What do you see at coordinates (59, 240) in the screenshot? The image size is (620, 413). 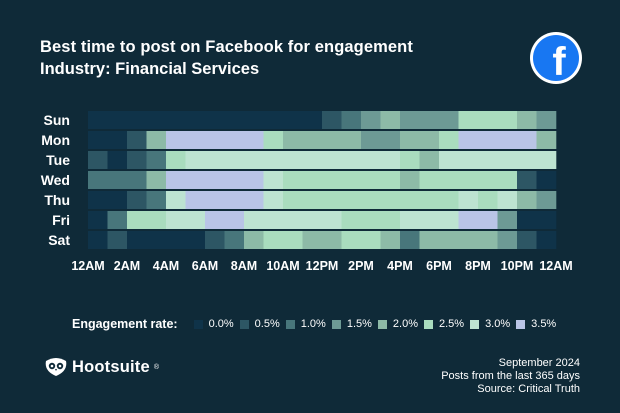 I see `row-label-sat: Sat` at bounding box center [59, 240].